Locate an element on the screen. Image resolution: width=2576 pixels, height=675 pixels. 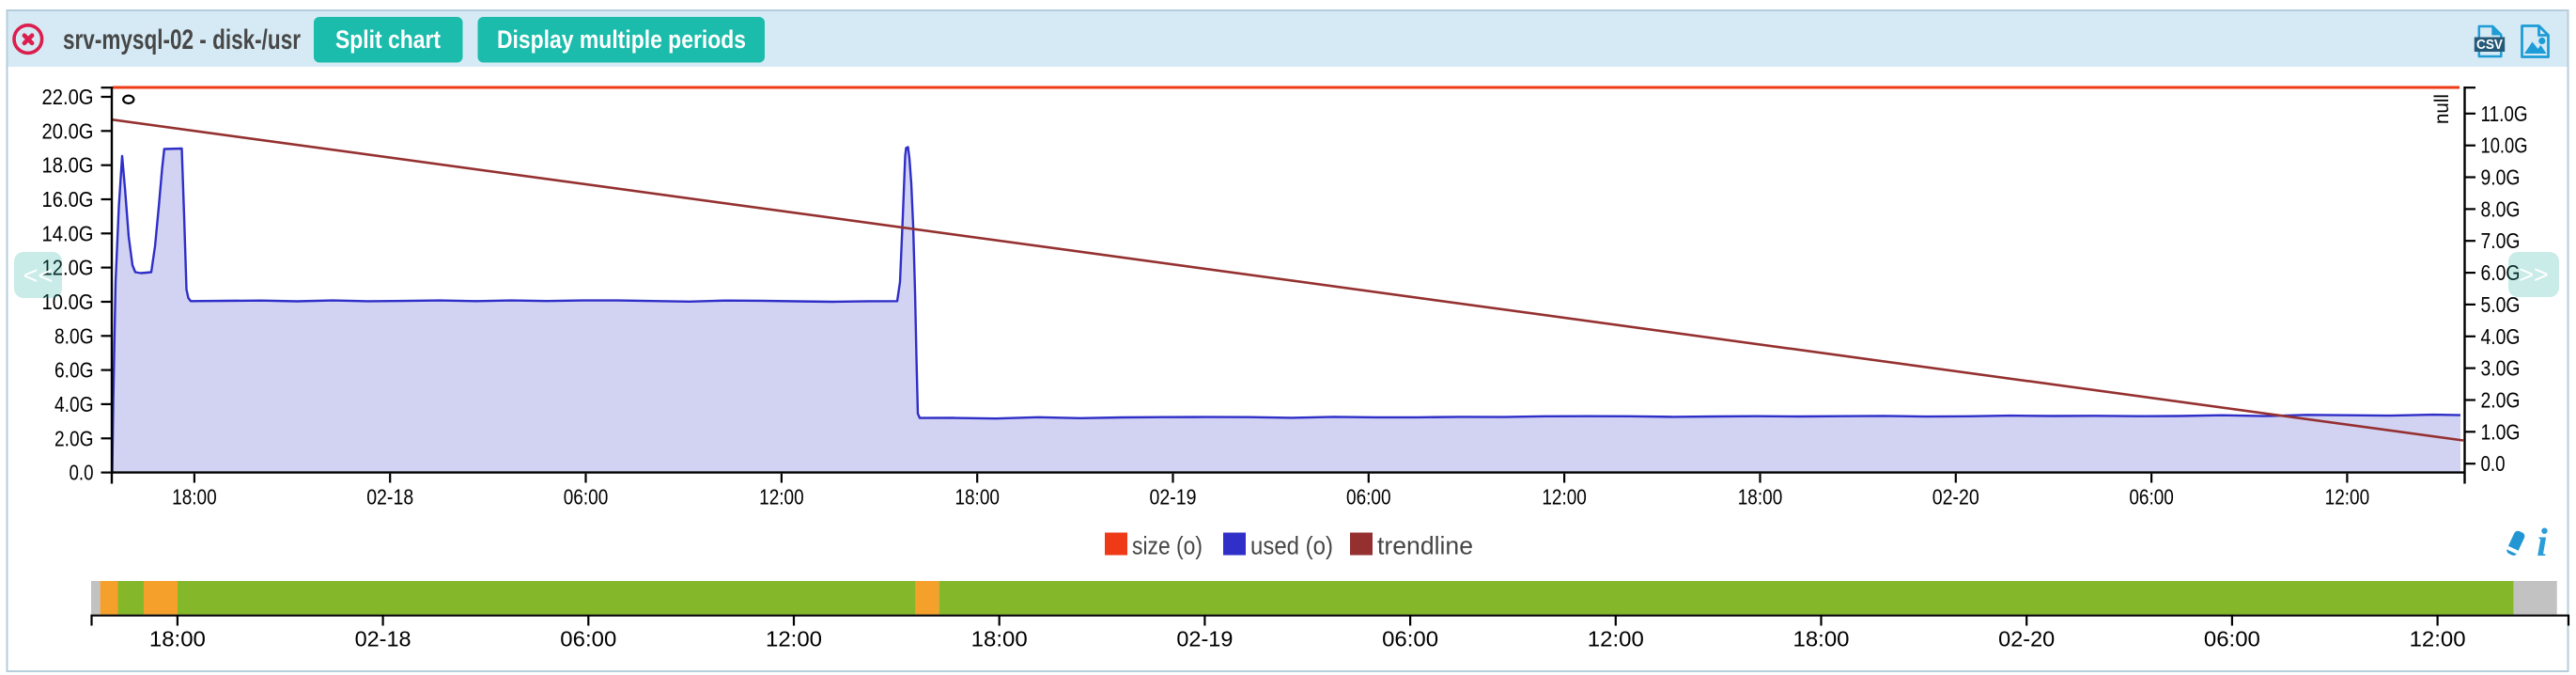
svg-text: 18.0G is located at coordinates (68, 165).